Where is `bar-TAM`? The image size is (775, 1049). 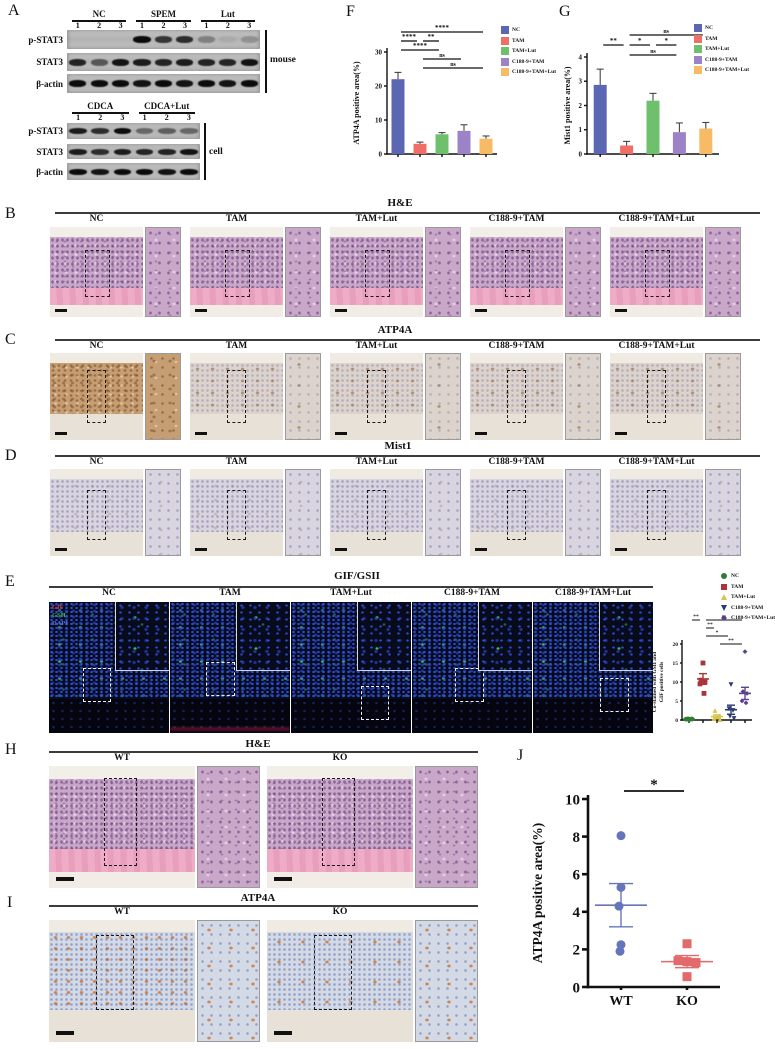
bar-TAM is located at coordinates (627, 149).